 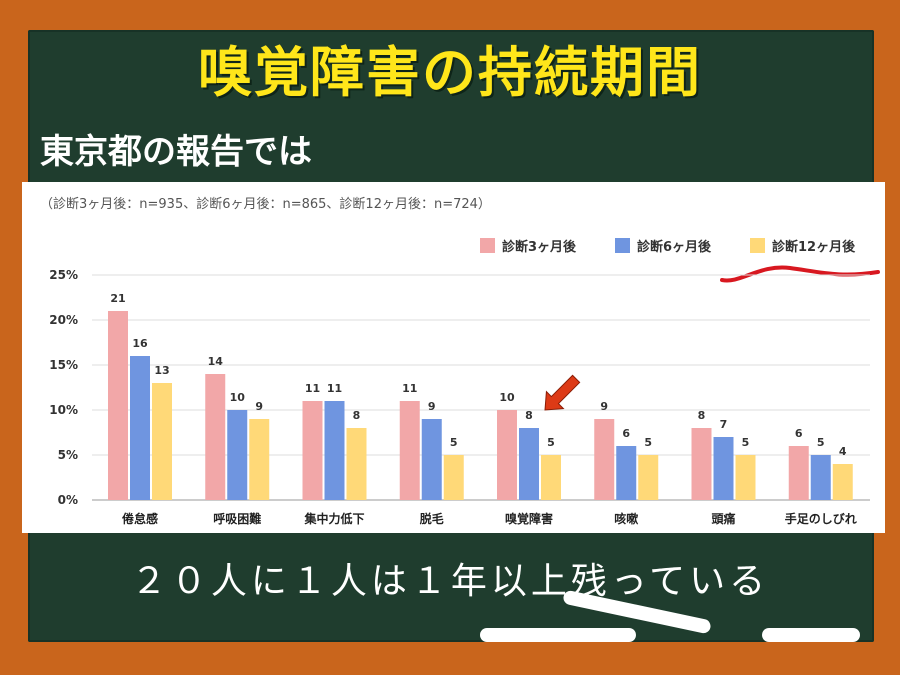 I want to click on y-tick-label: 5%, so click(x=68, y=455).